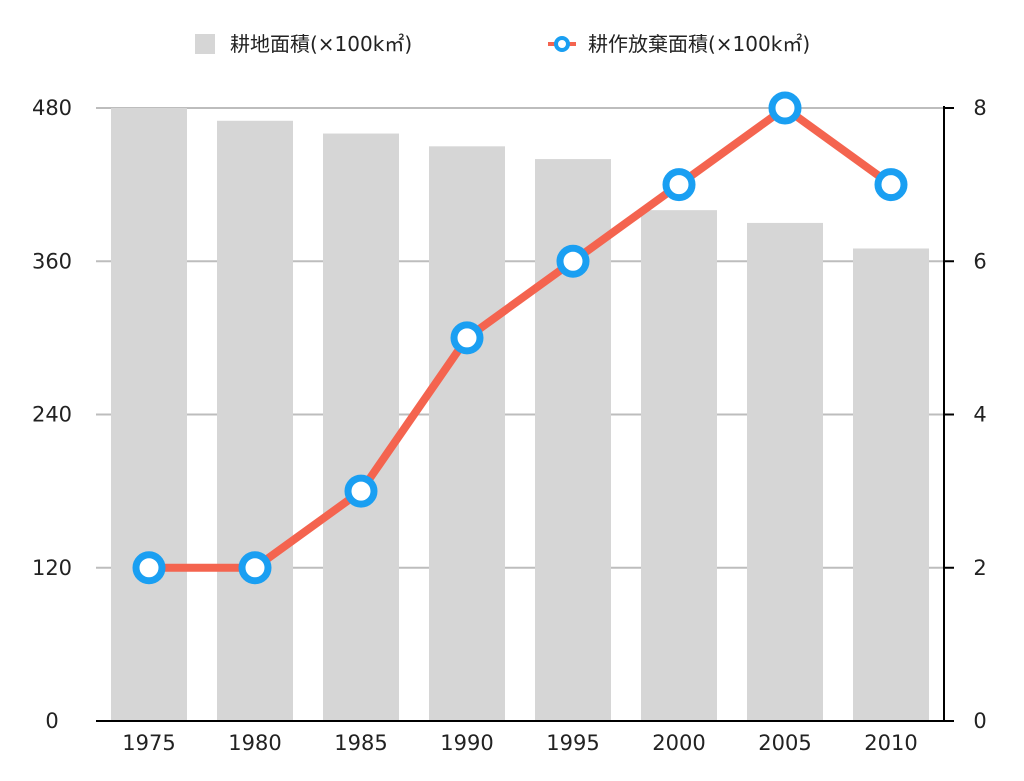 This screenshot has width=1024, height=781. What do you see at coordinates (205, 44) in the screenshot?
I see `legend-swatch-bar` at bounding box center [205, 44].